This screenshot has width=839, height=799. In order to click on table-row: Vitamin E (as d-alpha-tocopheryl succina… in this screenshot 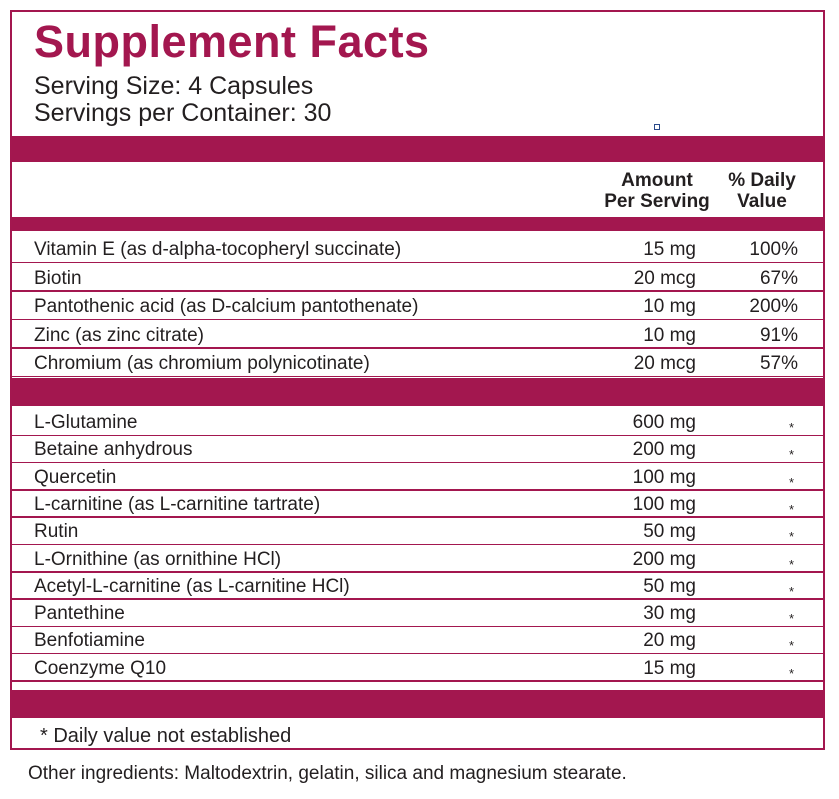, I will do `click(417, 249)`.